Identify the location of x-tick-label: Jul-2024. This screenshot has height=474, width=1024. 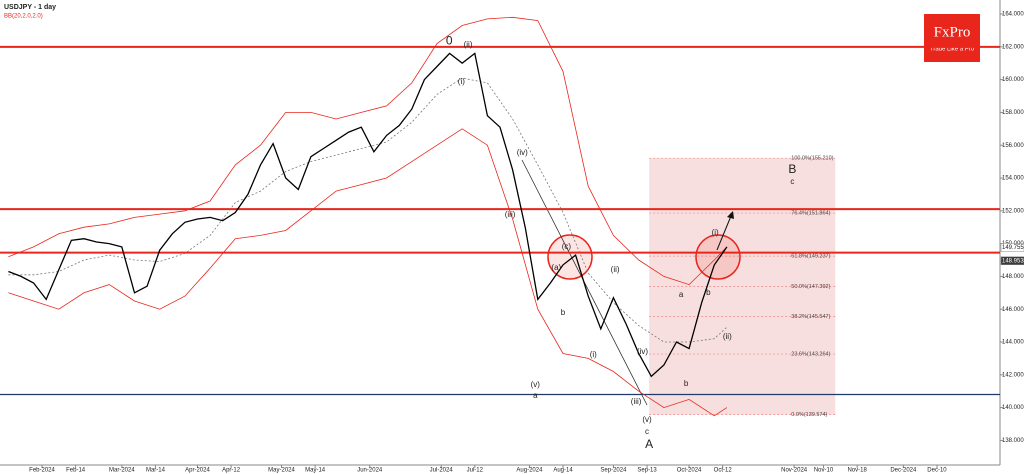
(442, 471).